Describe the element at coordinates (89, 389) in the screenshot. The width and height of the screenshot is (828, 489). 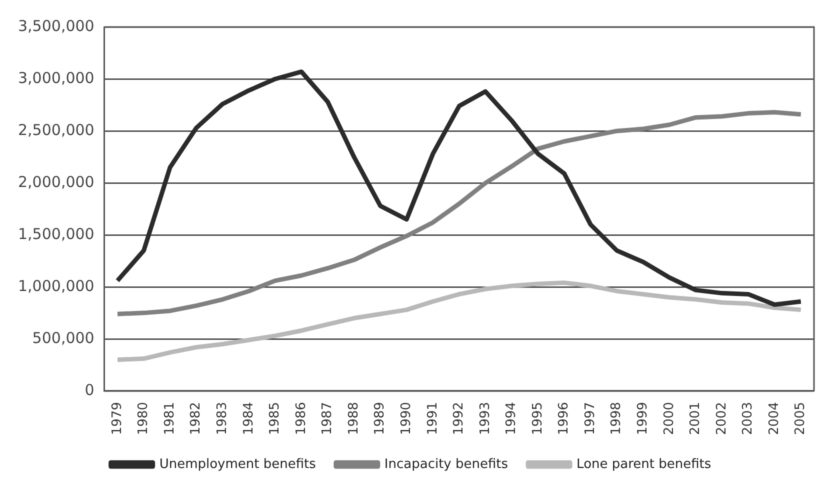
I see `y-tick-label: 0` at that location.